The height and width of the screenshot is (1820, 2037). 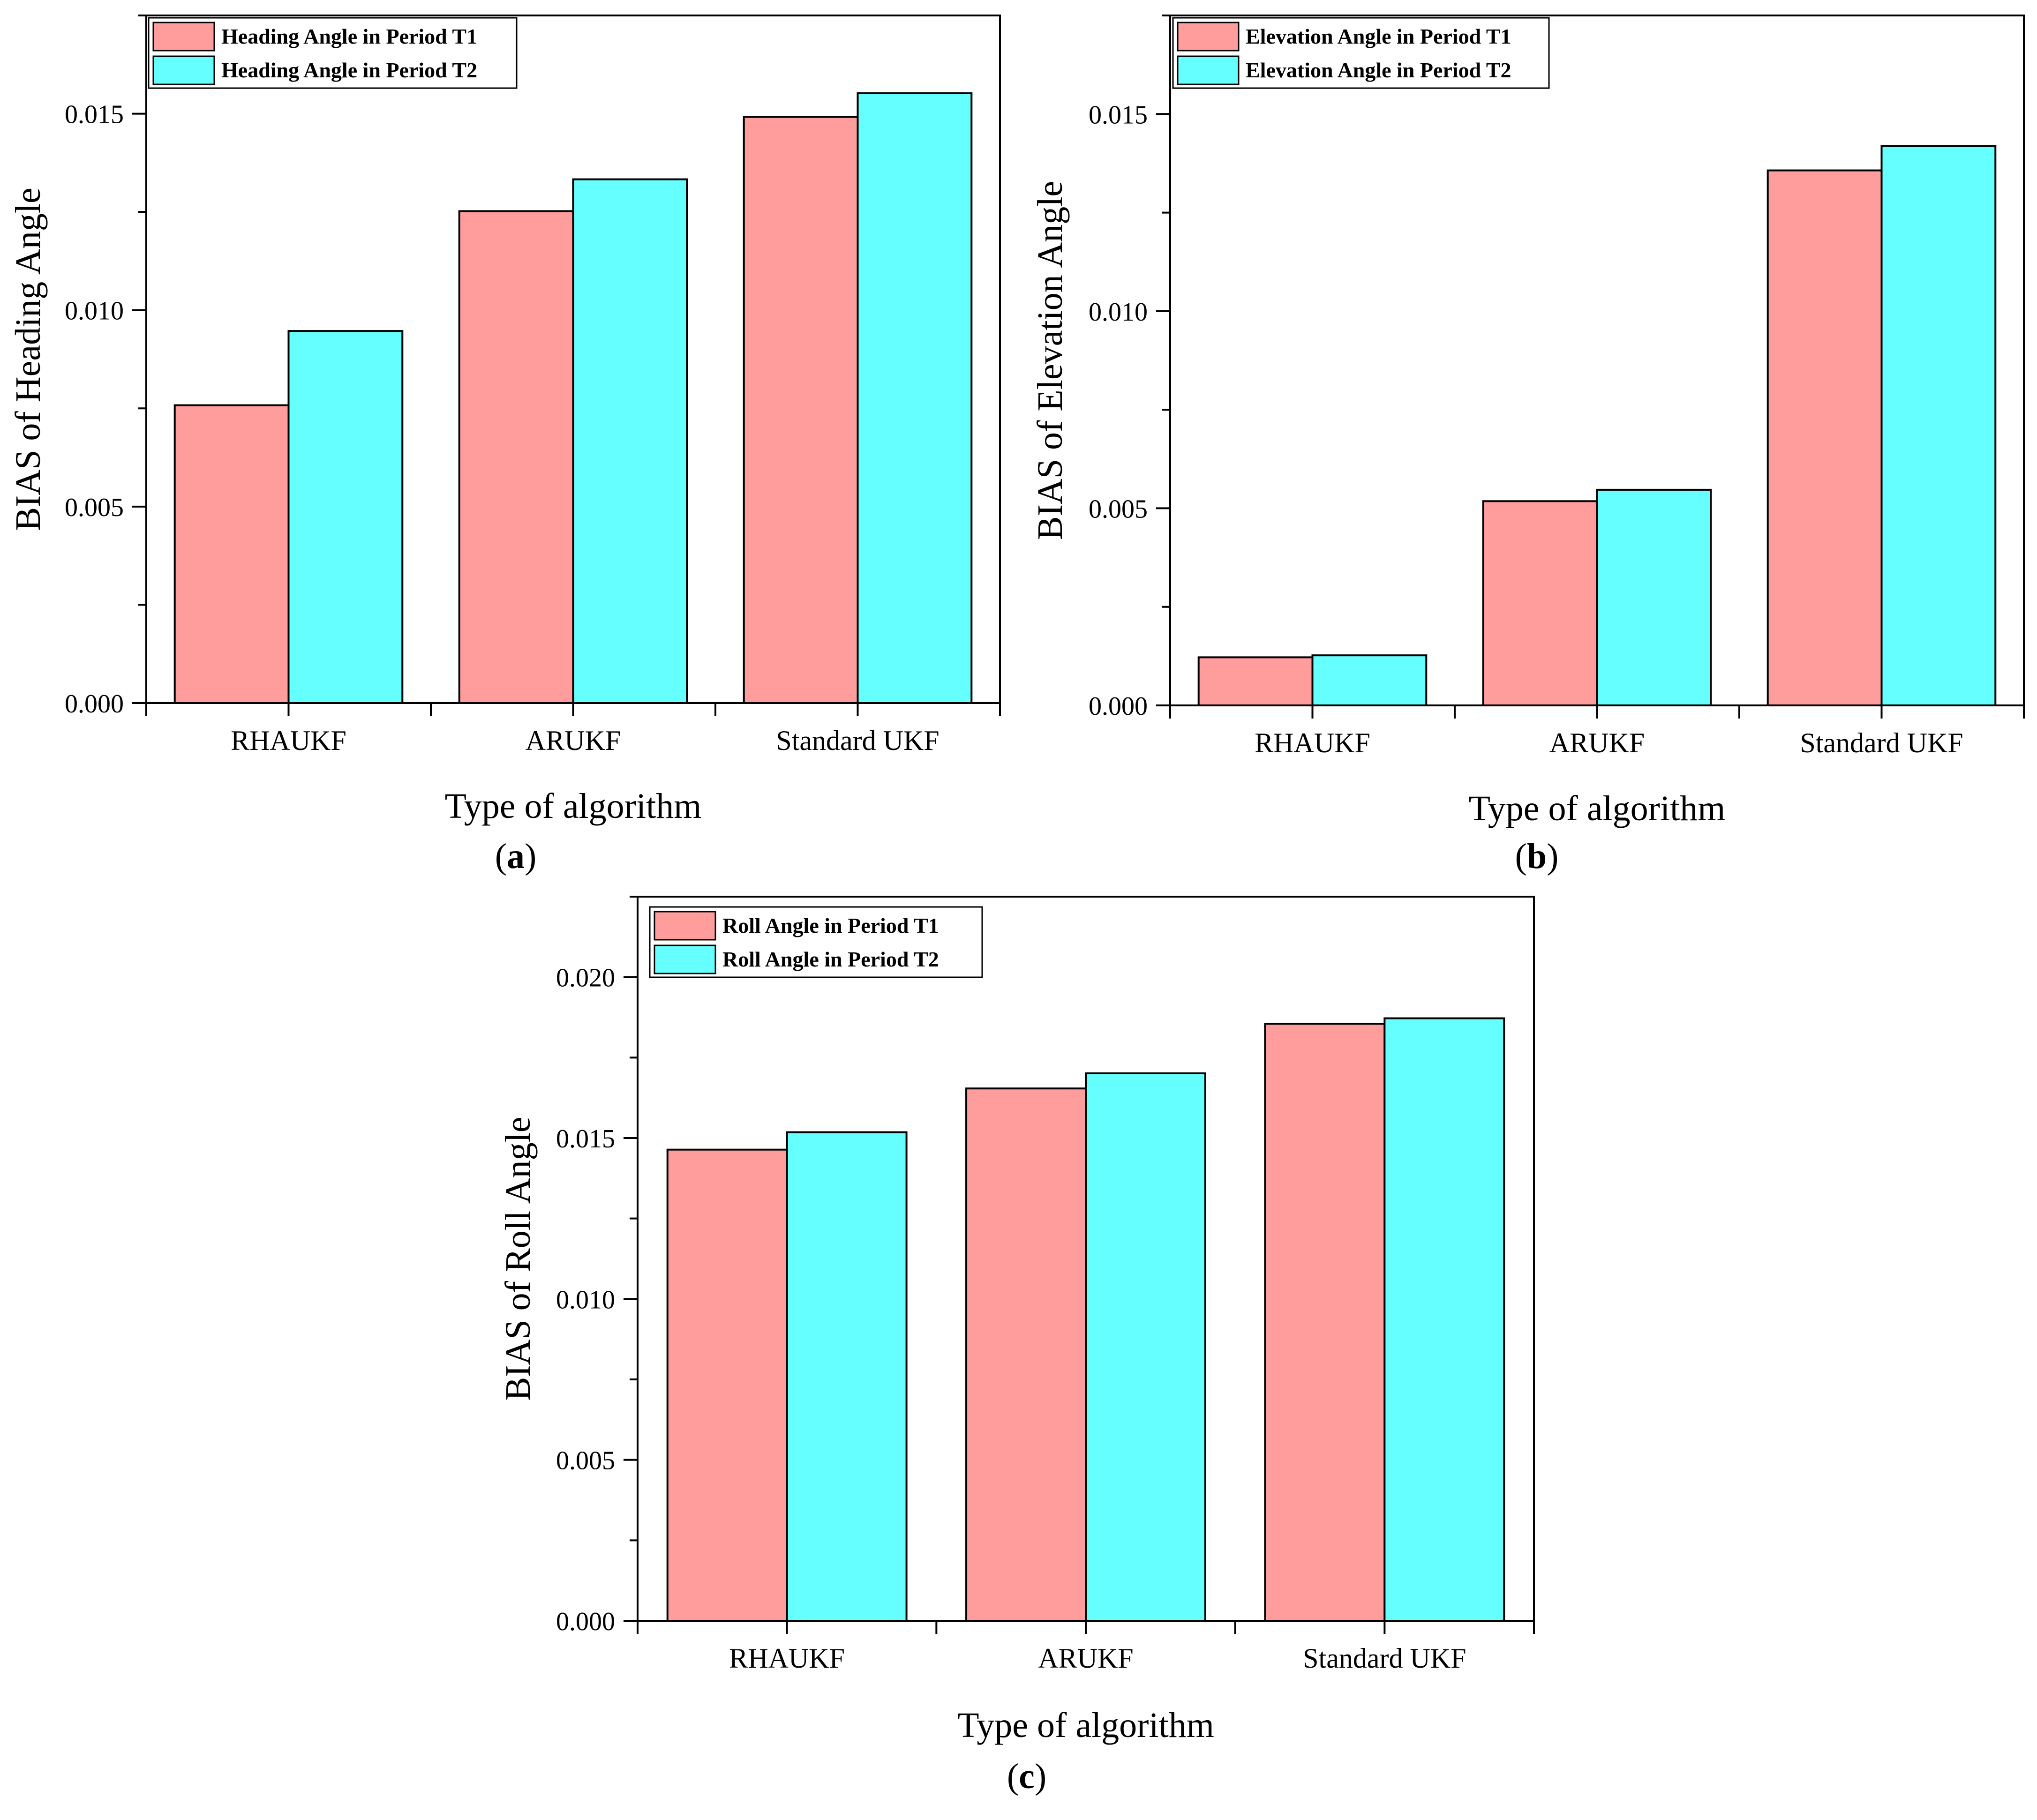 What do you see at coordinates (1597, 808) in the screenshot?
I see `x-axis-title-b: Type of algorithm` at bounding box center [1597, 808].